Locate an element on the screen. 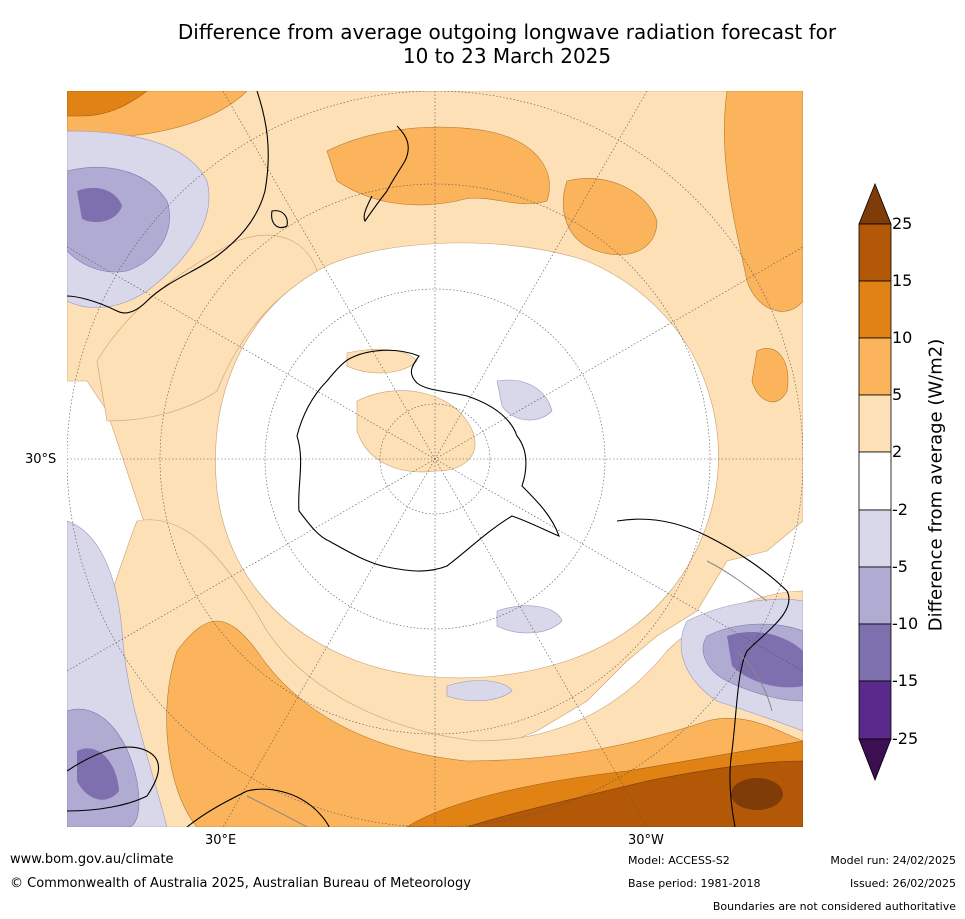 The width and height of the screenshot is (965, 919). colorbar-tick-minus15: -15 is located at coordinates (905, 680).